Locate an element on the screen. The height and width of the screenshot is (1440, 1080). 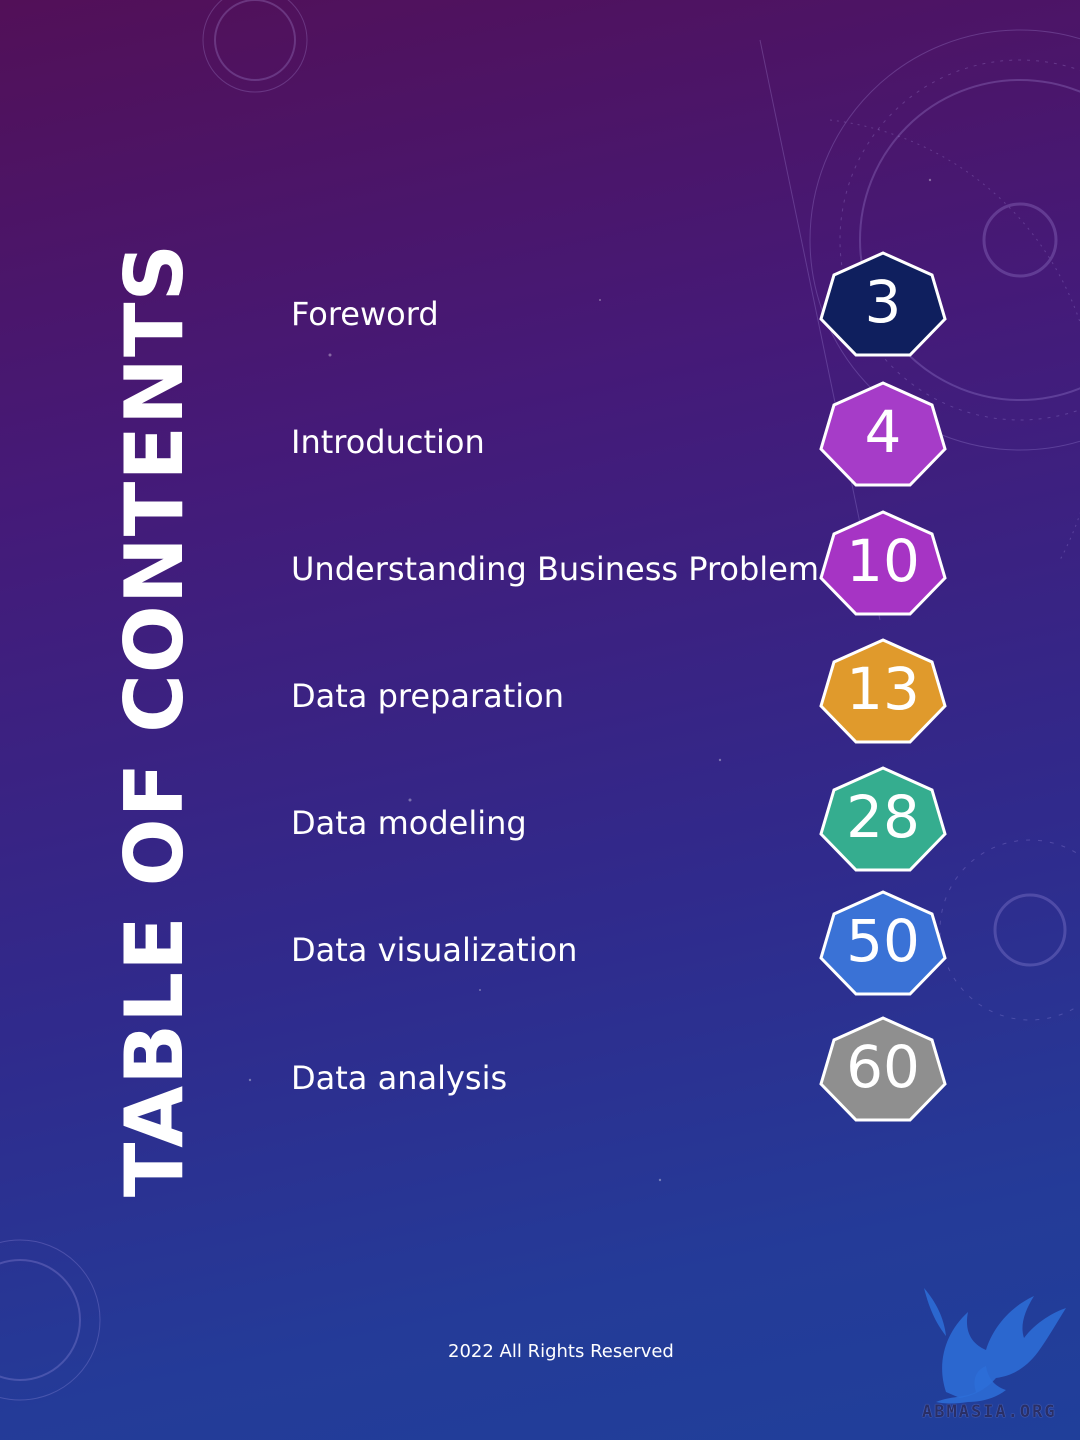
page-badge-data-modeling: 28 is located at coordinates (883, 819).